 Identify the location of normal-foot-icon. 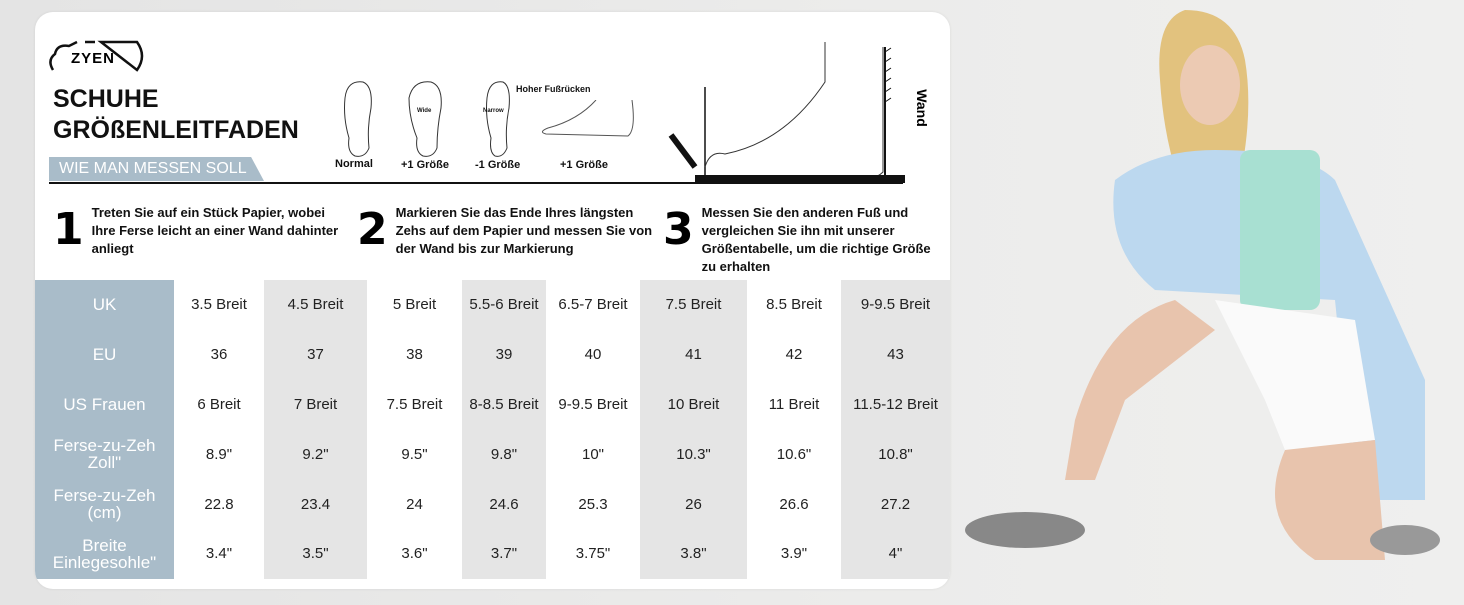
(358, 119).